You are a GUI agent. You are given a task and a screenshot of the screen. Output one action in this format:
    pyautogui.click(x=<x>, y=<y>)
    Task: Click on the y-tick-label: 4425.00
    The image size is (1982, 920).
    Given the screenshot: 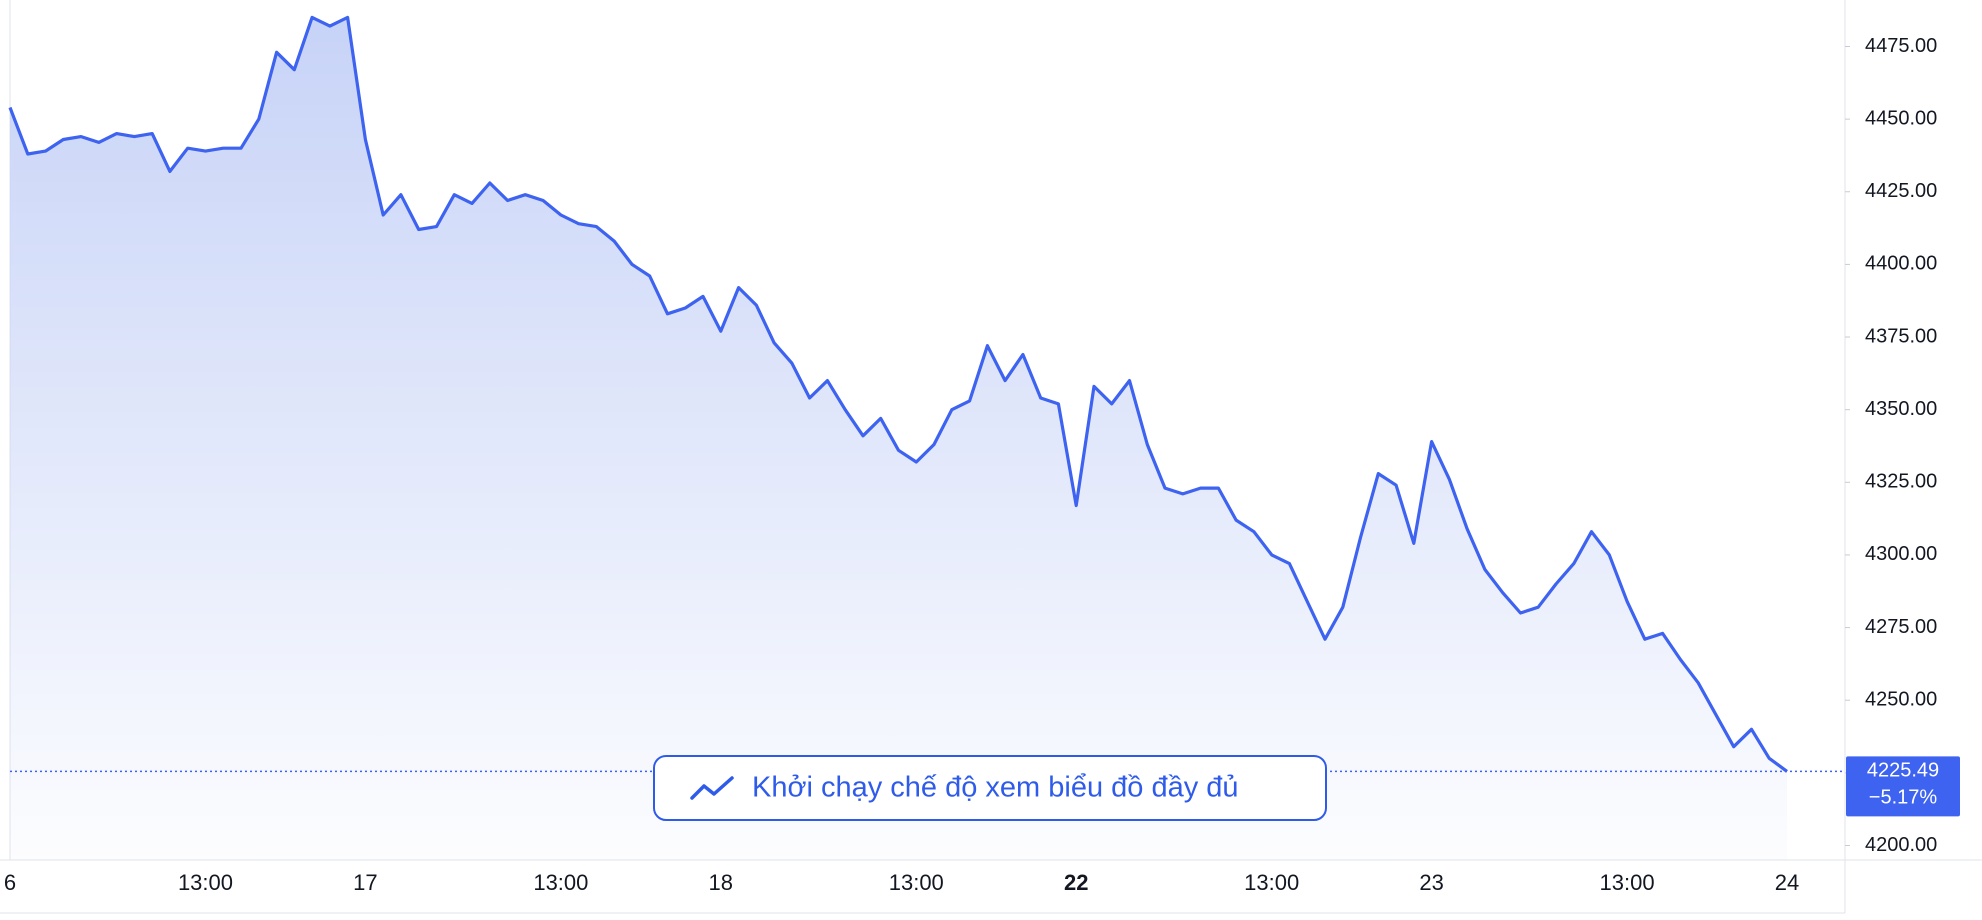 What is the action you would take?
    pyautogui.click(x=1901, y=191)
    